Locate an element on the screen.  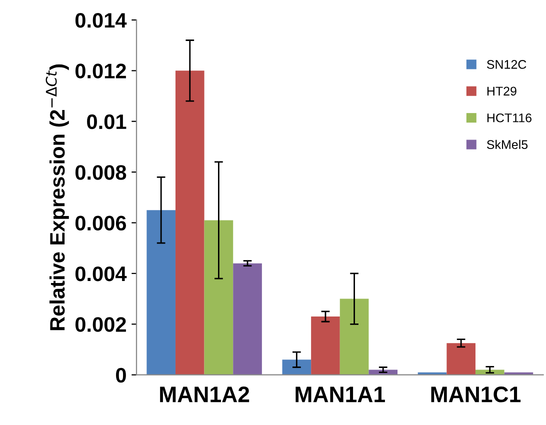
y-tick-label: 0 is located at coordinates (121, 375).